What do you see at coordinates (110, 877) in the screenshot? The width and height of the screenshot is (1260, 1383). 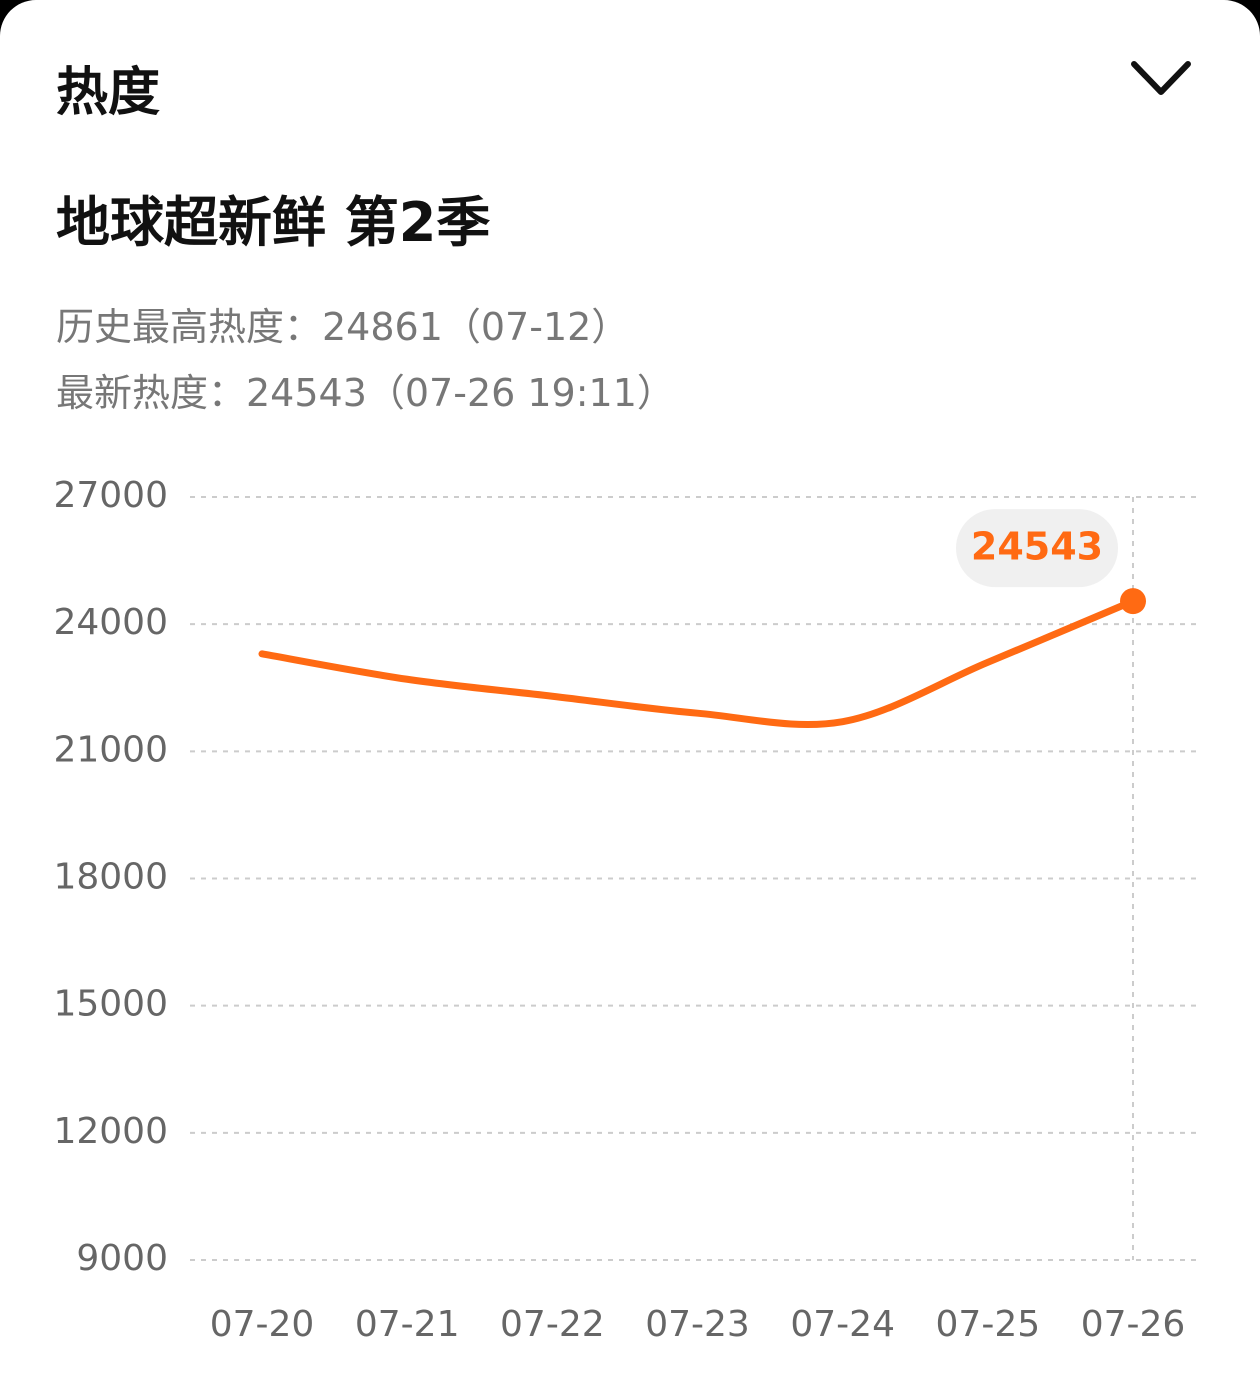 I see `y-tick-label: 18000` at bounding box center [110, 877].